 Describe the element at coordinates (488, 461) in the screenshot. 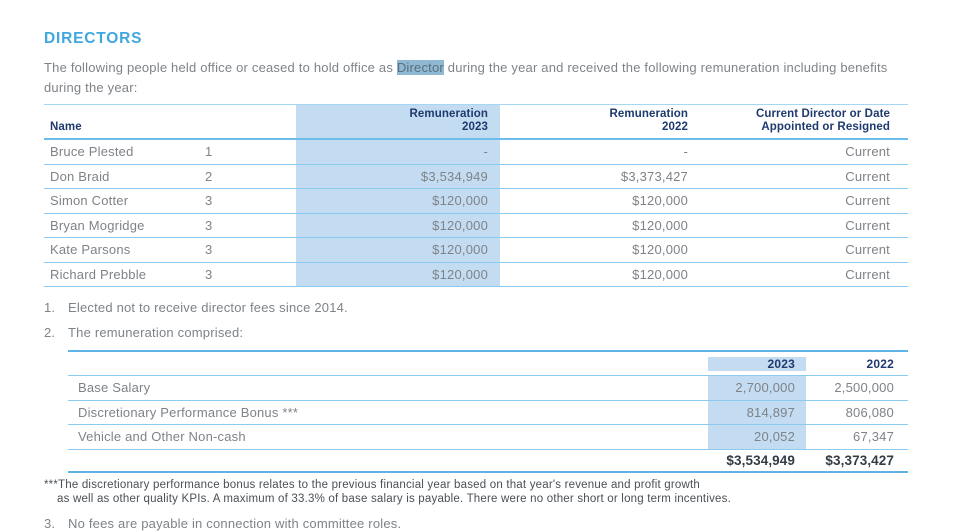

I see `totals-row: $3,534,949 $3,373,427` at that location.